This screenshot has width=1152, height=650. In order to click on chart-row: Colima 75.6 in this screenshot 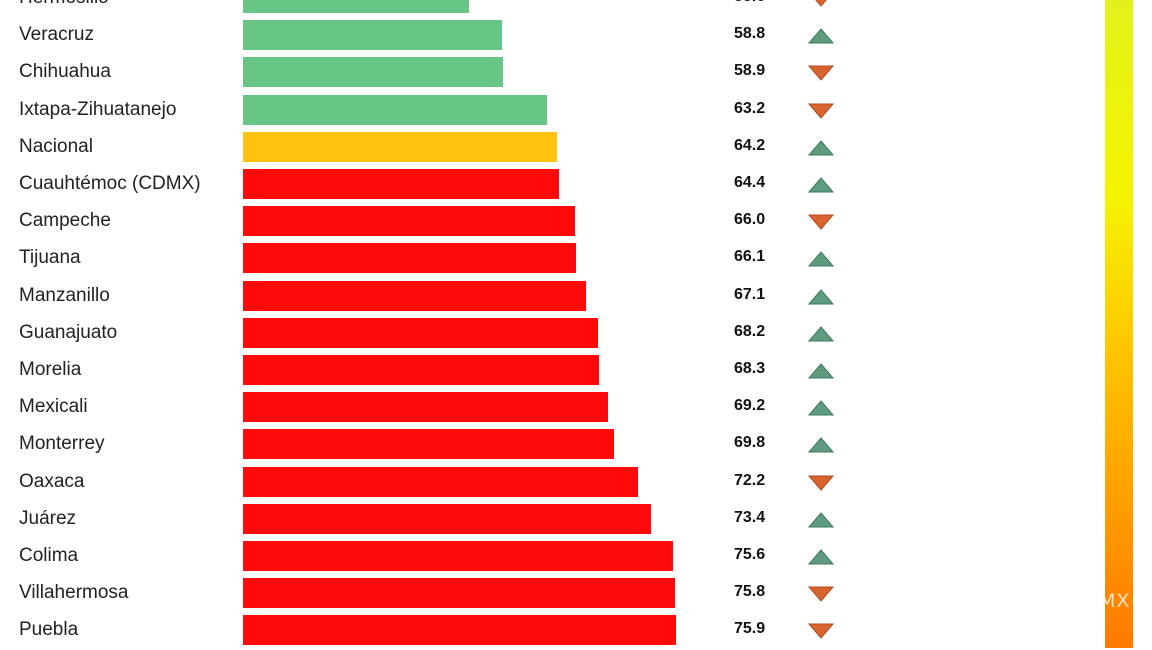, I will do `click(440, 557)`.